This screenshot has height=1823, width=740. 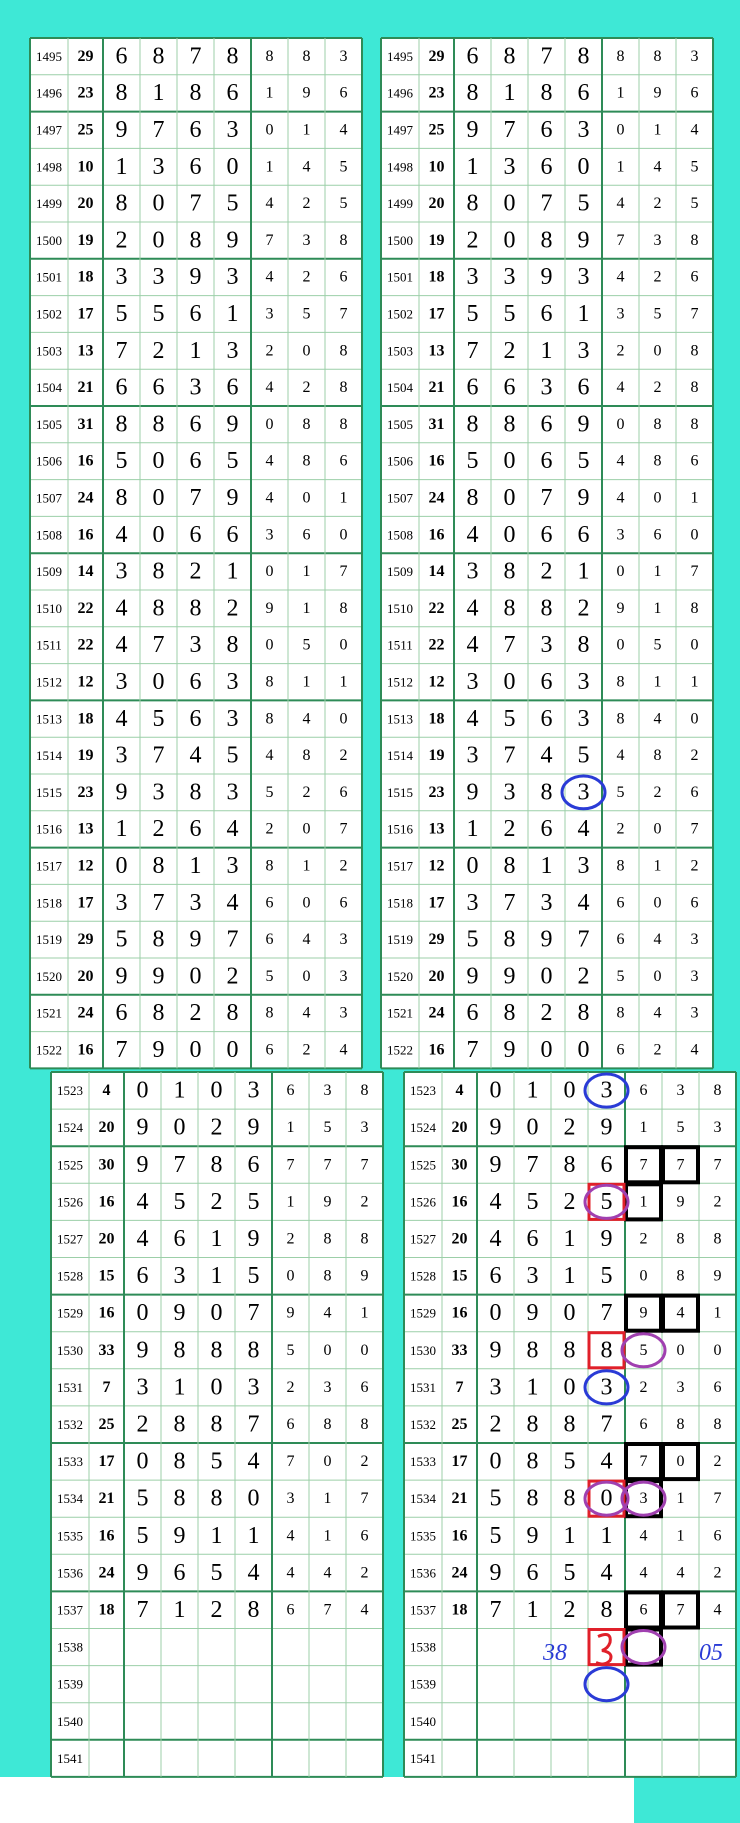 I want to click on cell: 1499, so click(x=49, y=203).